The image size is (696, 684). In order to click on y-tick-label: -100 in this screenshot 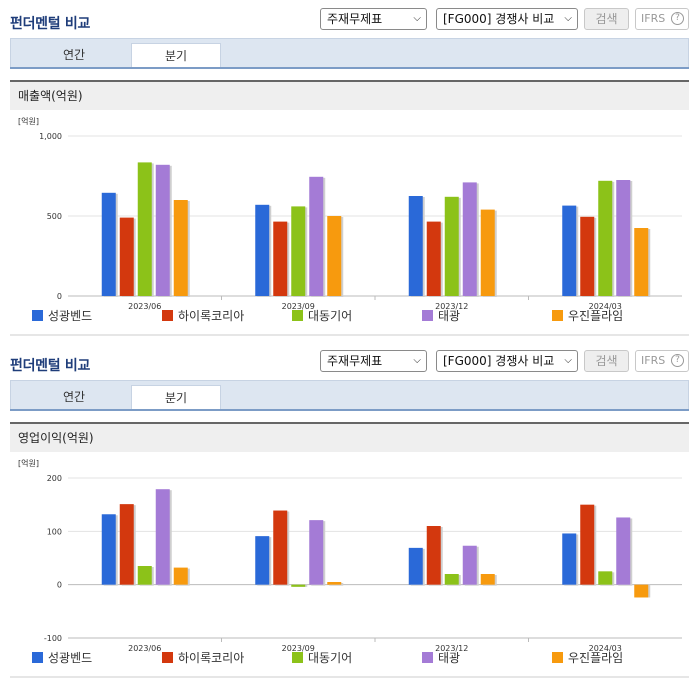, I will do `click(53, 638)`.